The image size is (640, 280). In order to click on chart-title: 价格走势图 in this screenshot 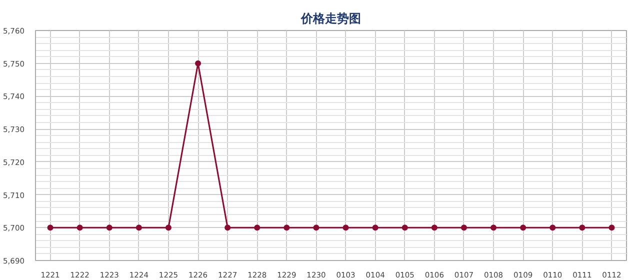, I will do `click(330, 19)`.